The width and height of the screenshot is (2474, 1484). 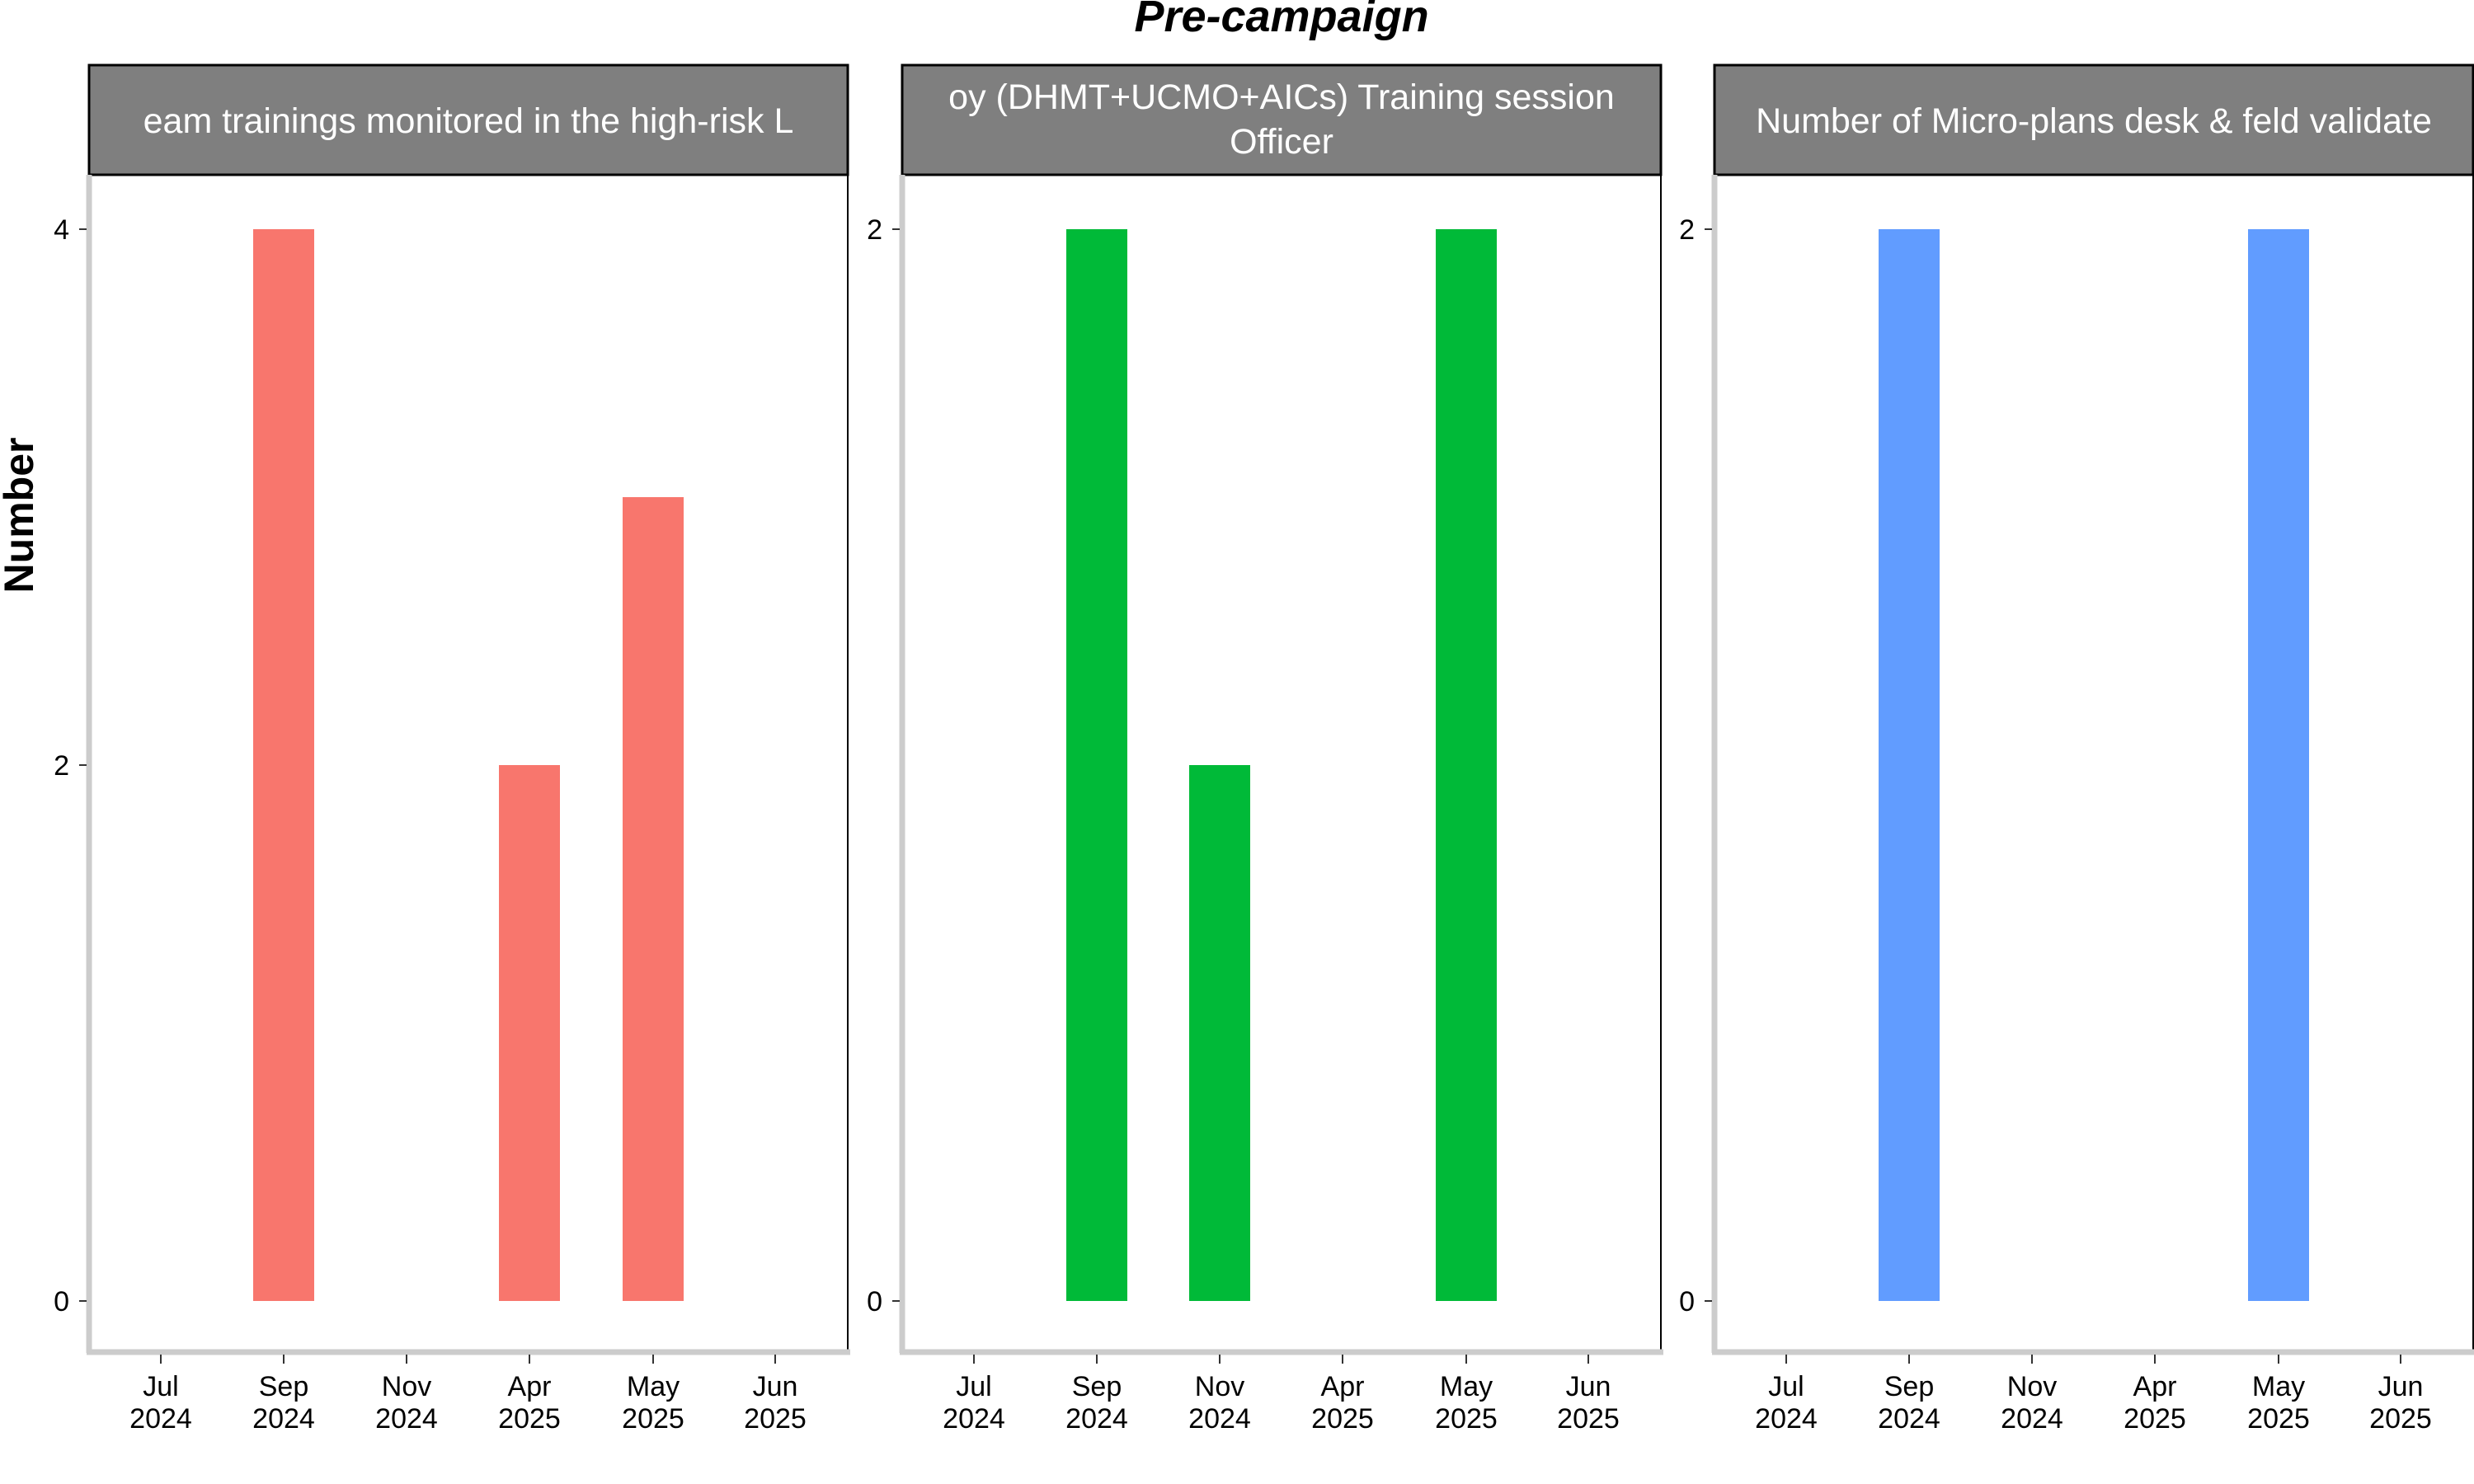 What do you see at coordinates (21, 516) in the screenshot?
I see `y-axis-label: Number` at bounding box center [21, 516].